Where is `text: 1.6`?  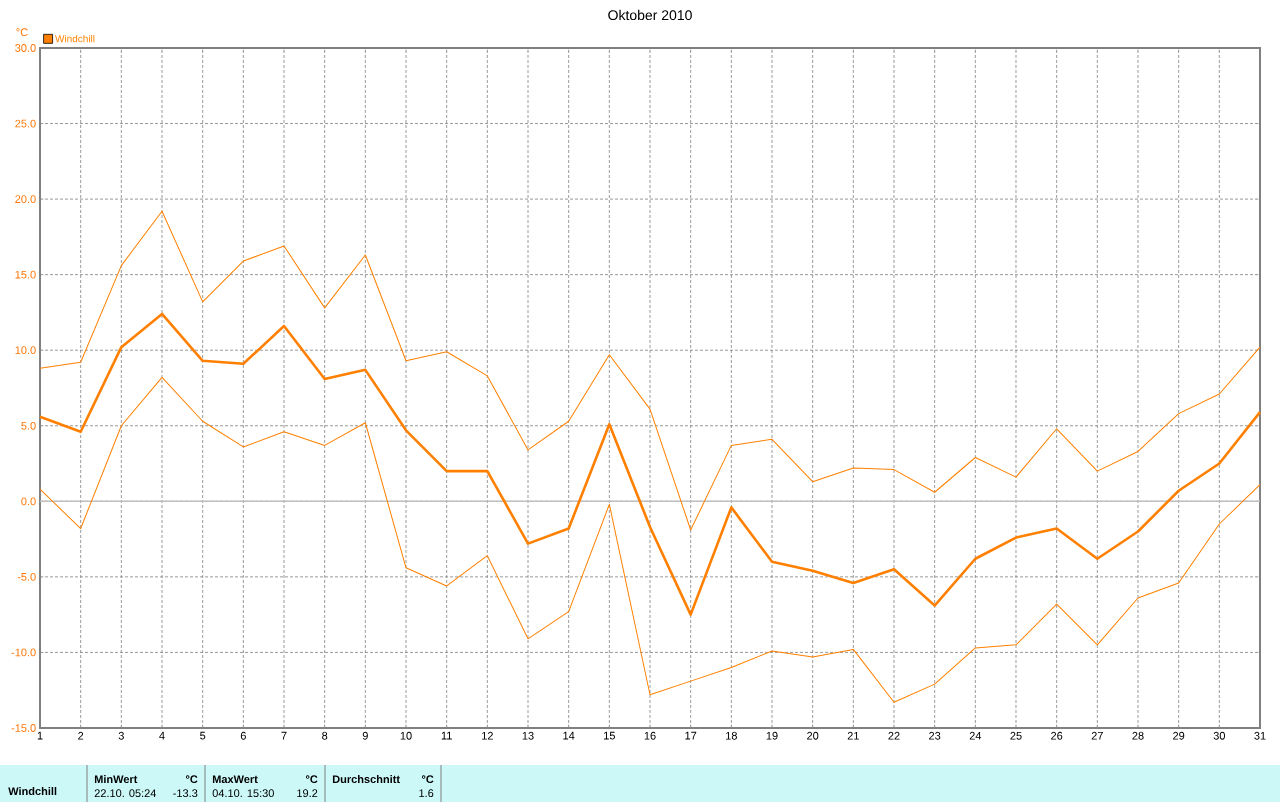
text: 1.6 is located at coordinates (426, 793).